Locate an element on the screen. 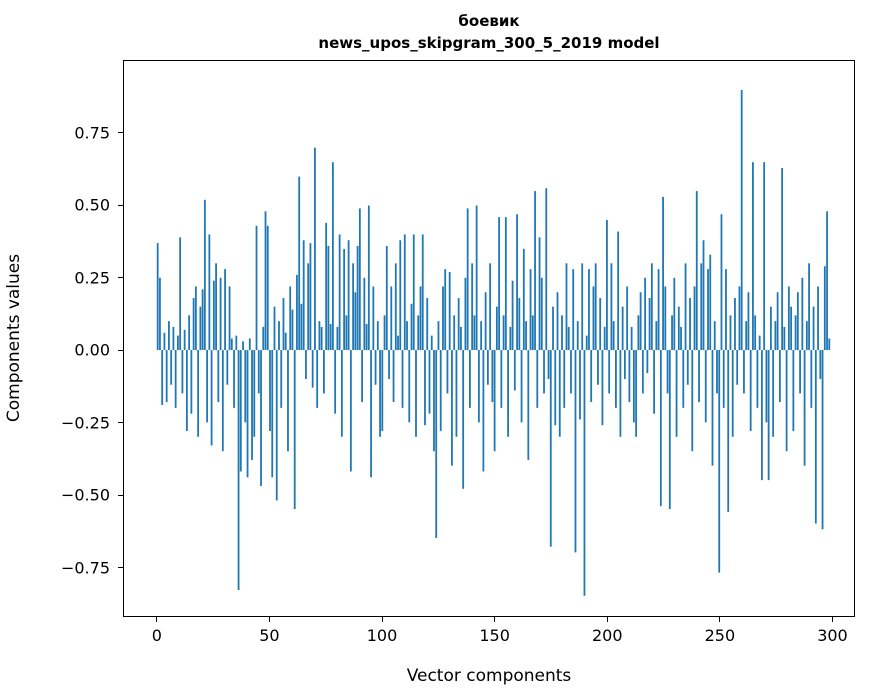 The height and width of the screenshot is (696, 880). chart-title-word: боевик is located at coordinates (489, 21).